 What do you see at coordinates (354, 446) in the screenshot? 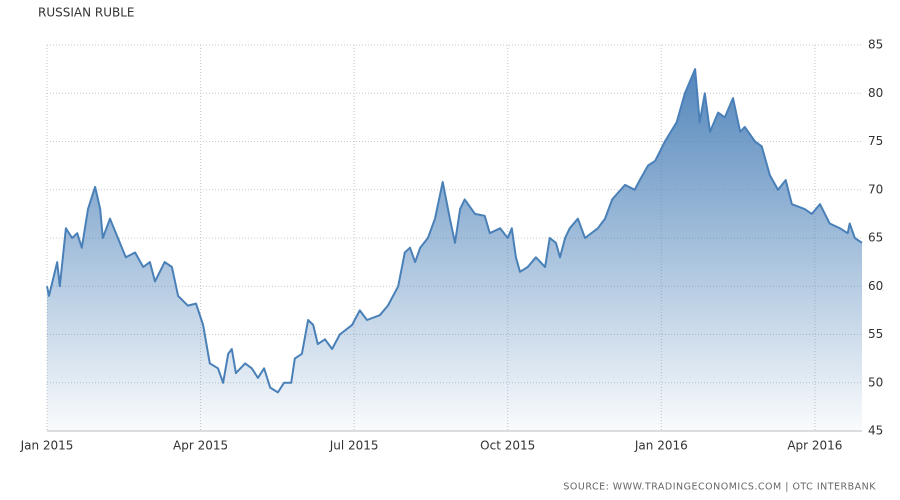
I see `x-tick-label: Jul 2015` at bounding box center [354, 446].